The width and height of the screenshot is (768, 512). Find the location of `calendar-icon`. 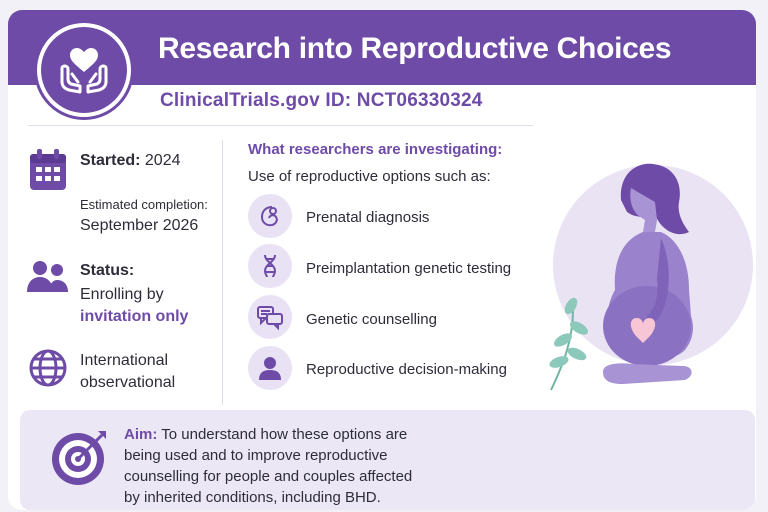

calendar-icon is located at coordinates (48, 172).